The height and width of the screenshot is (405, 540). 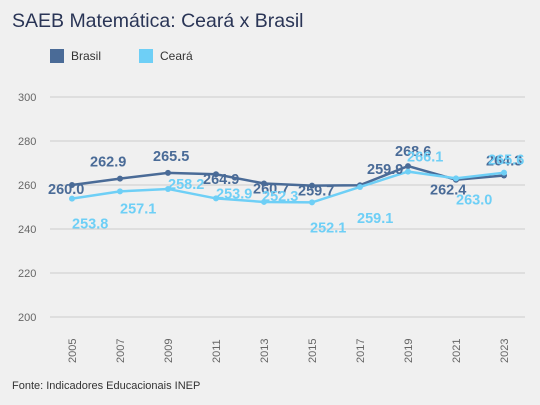 I want to click on legend-item-ceara: Ceará, so click(x=166, y=56).